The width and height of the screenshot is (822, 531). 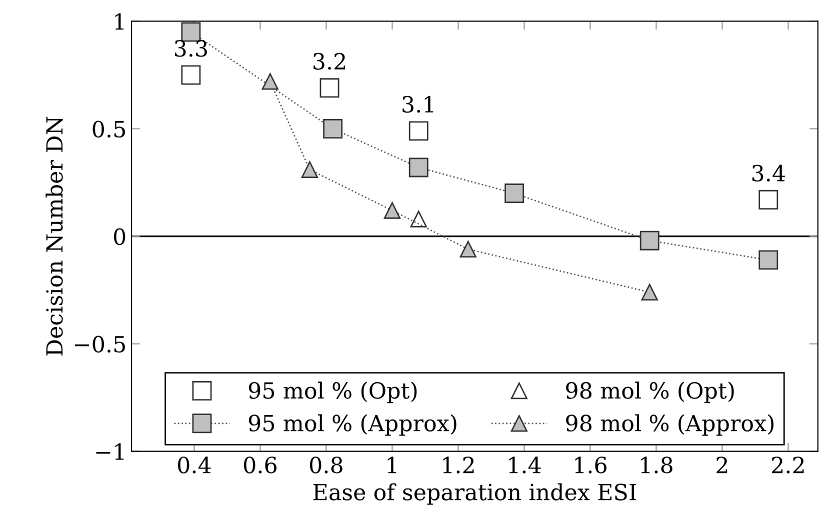 What do you see at coordinates (722, 465) in the screenshot?
I see `x-tick-label: 2` at bounding box center [722, 465].